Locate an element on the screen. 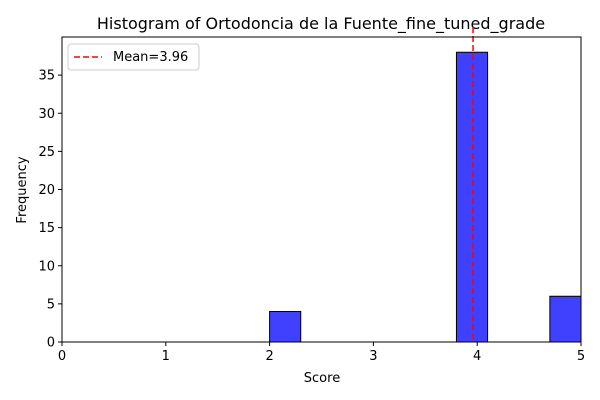  x-tick-label: 2 is located at coordinates (269, 356).